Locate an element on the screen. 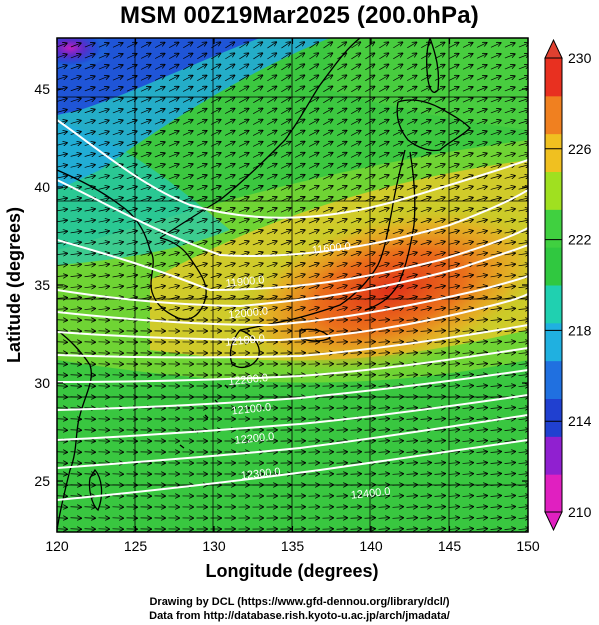 Image resolution: width=599 pixels, height=625 pixels. colorbar-tick-label: 230 is located at coordinates (580, 58).